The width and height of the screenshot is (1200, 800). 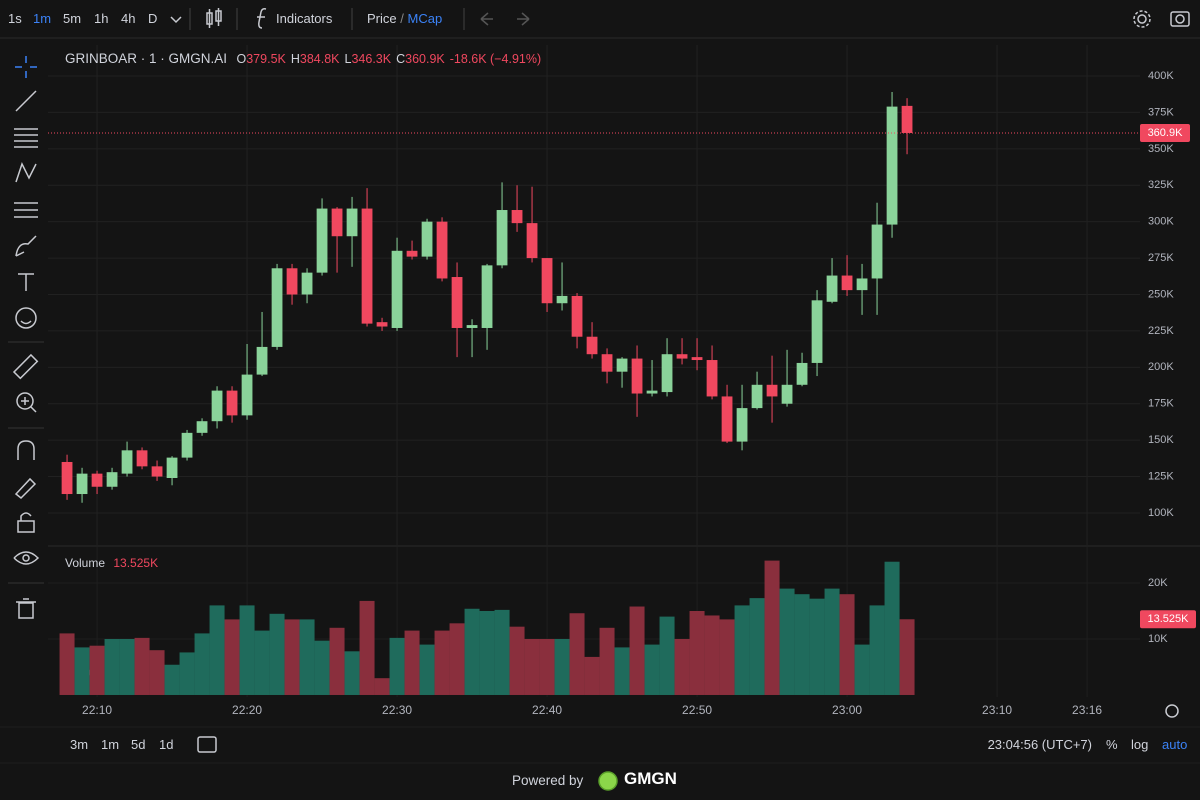 What do you see at coordinates (25, 488) in the screenshot?
I see `lock-draw-tool` at bounding box center [25, 488].